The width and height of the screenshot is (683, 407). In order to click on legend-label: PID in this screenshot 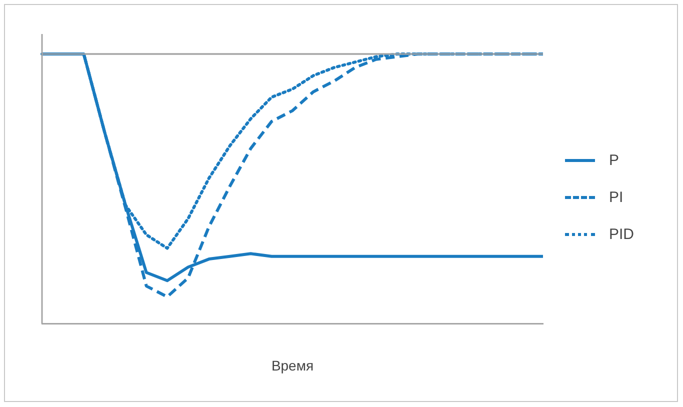, I will do `click(621, 234)`.